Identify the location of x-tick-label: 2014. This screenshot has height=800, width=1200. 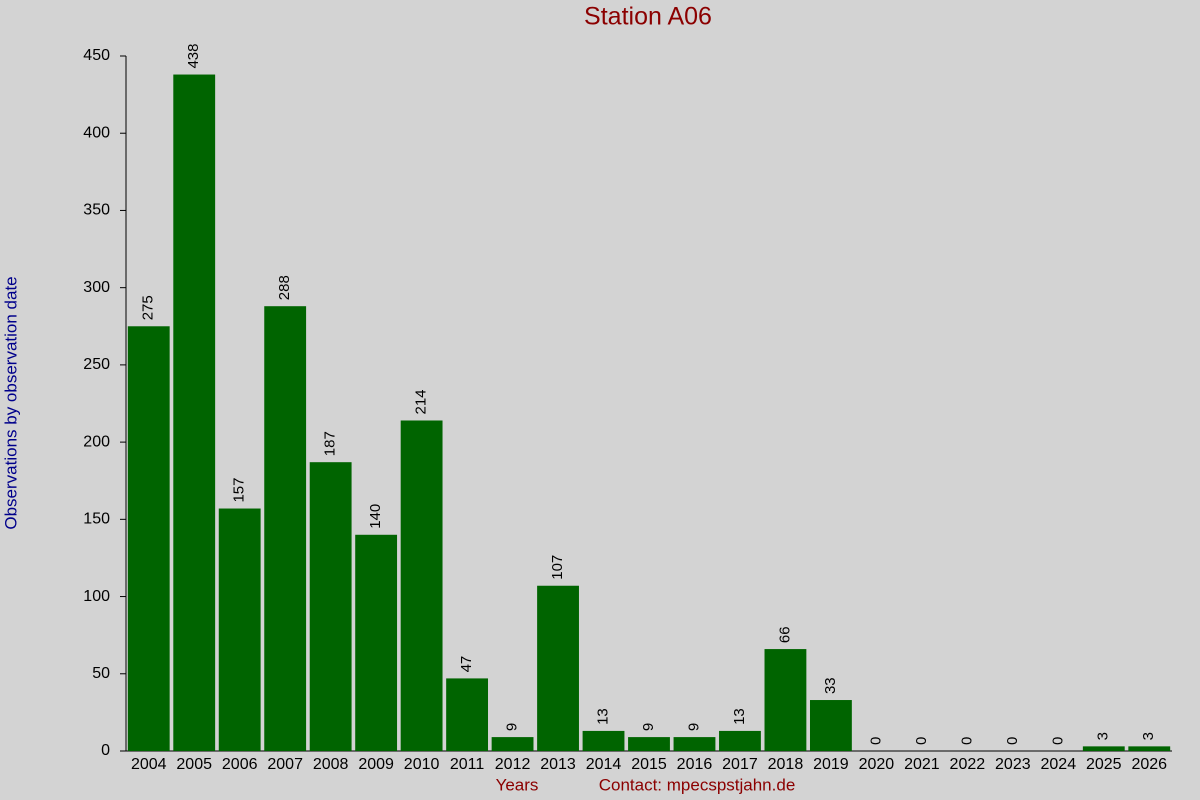
(604, 764).